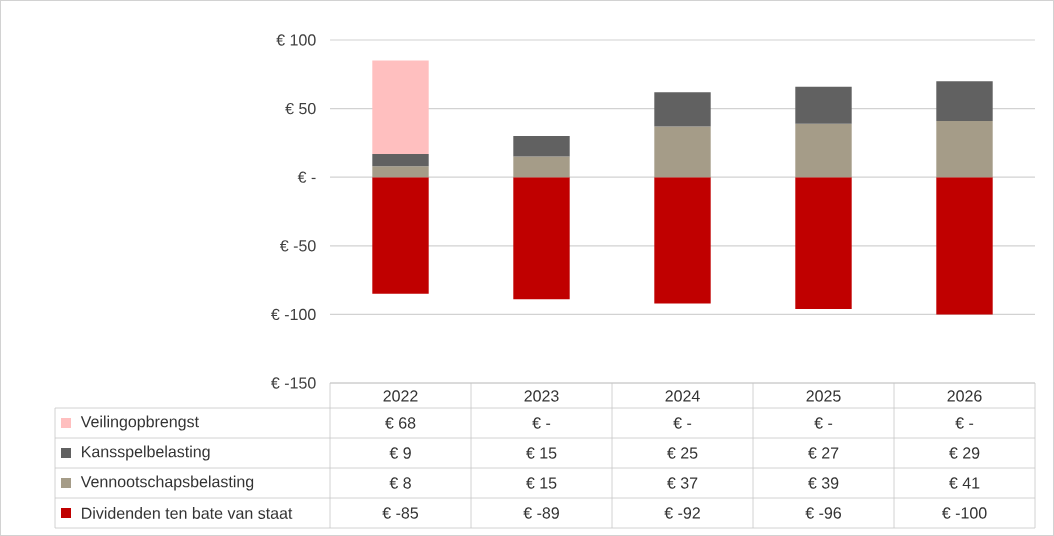 The image size is (1054, 536). I want to click on data-label: € -92, so click(682, 513).